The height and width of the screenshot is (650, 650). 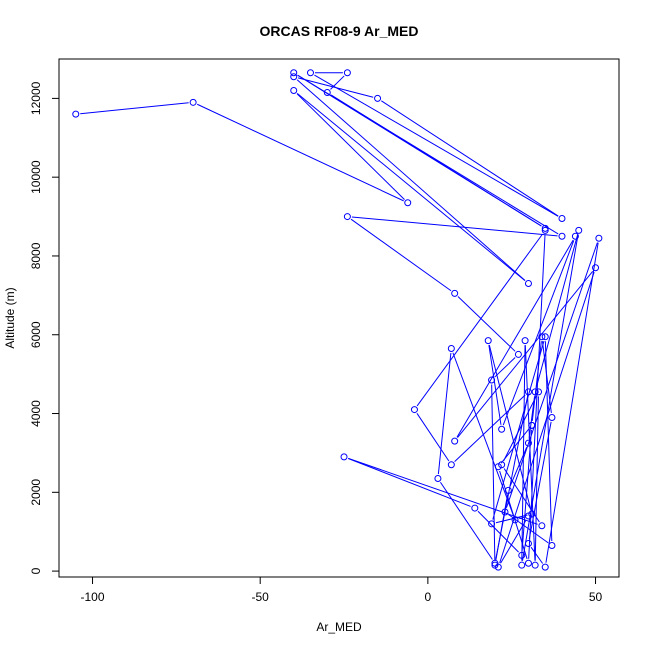 What do you see at coordinates (10, 317) in the screenshot?
I see `y-axis-label: Altitude (m)` at bounding box center [10, 317].